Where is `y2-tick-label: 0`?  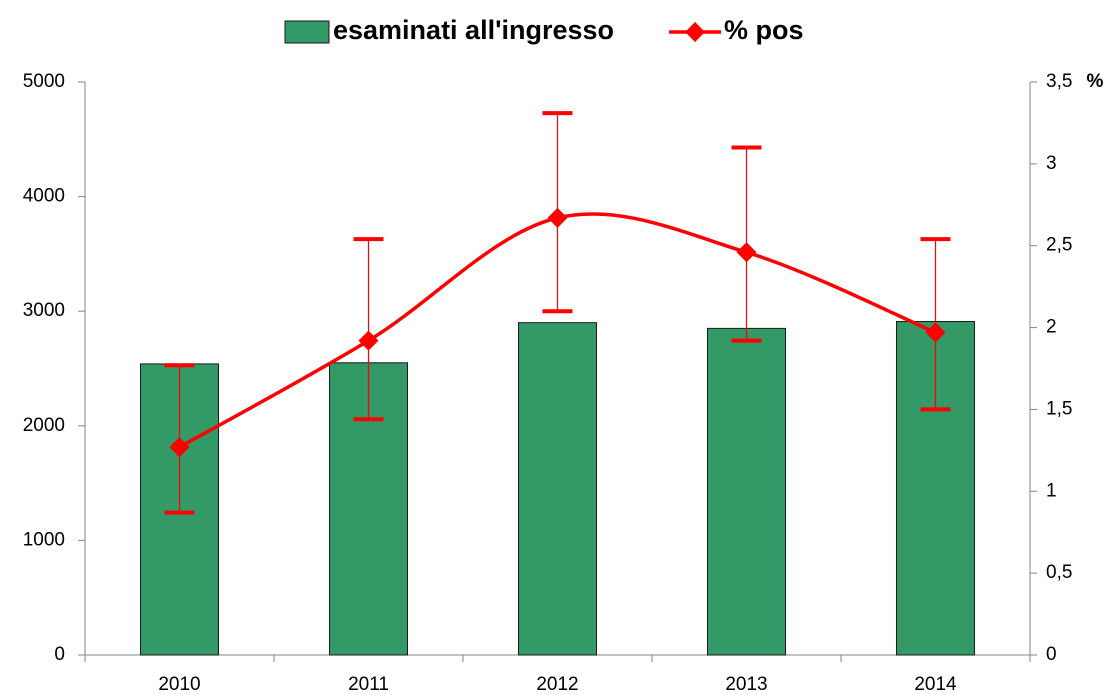 y2-tick-label: 0 is located at coordinates (1051, 654).